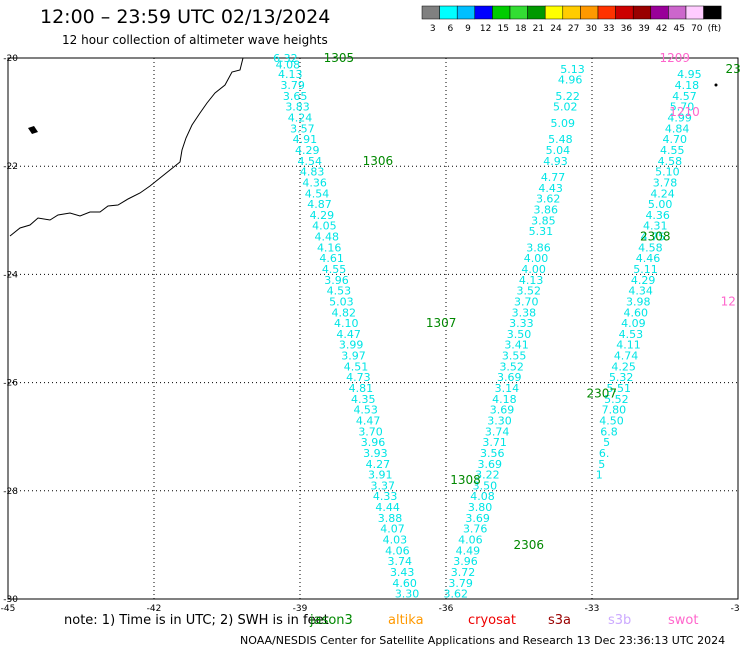  I want to click on wave-height-point: 3.79, so click(460, 583).